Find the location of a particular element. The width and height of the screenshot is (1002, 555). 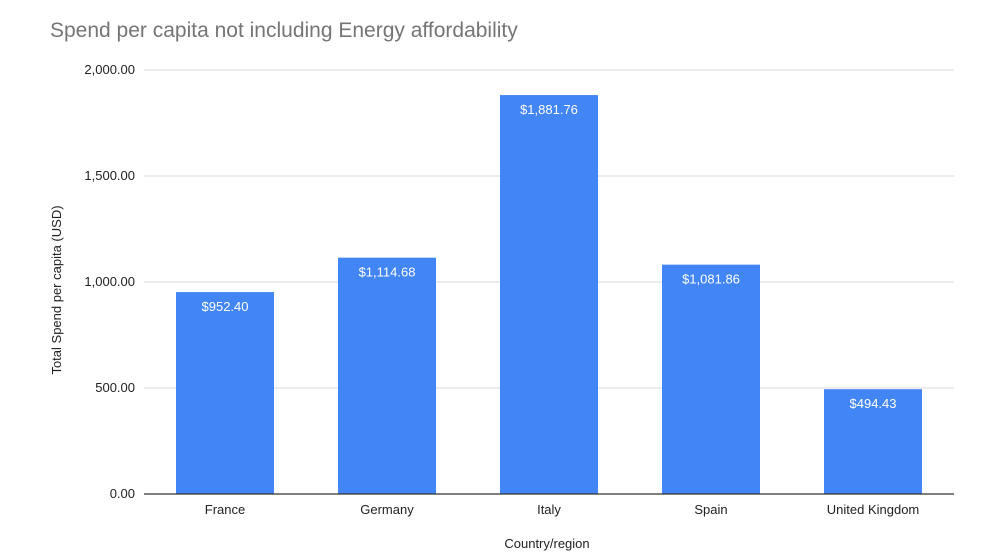

x-tick-label: United Kingdom is located at coordinates (873, 509).